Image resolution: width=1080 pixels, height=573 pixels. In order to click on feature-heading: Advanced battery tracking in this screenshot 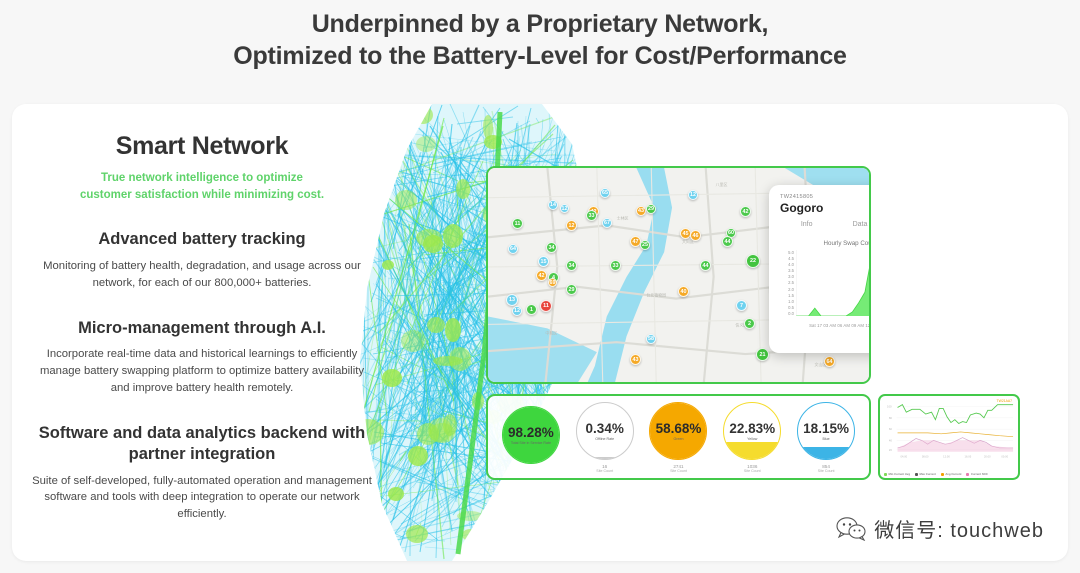, I will do `click(202, 239)`.